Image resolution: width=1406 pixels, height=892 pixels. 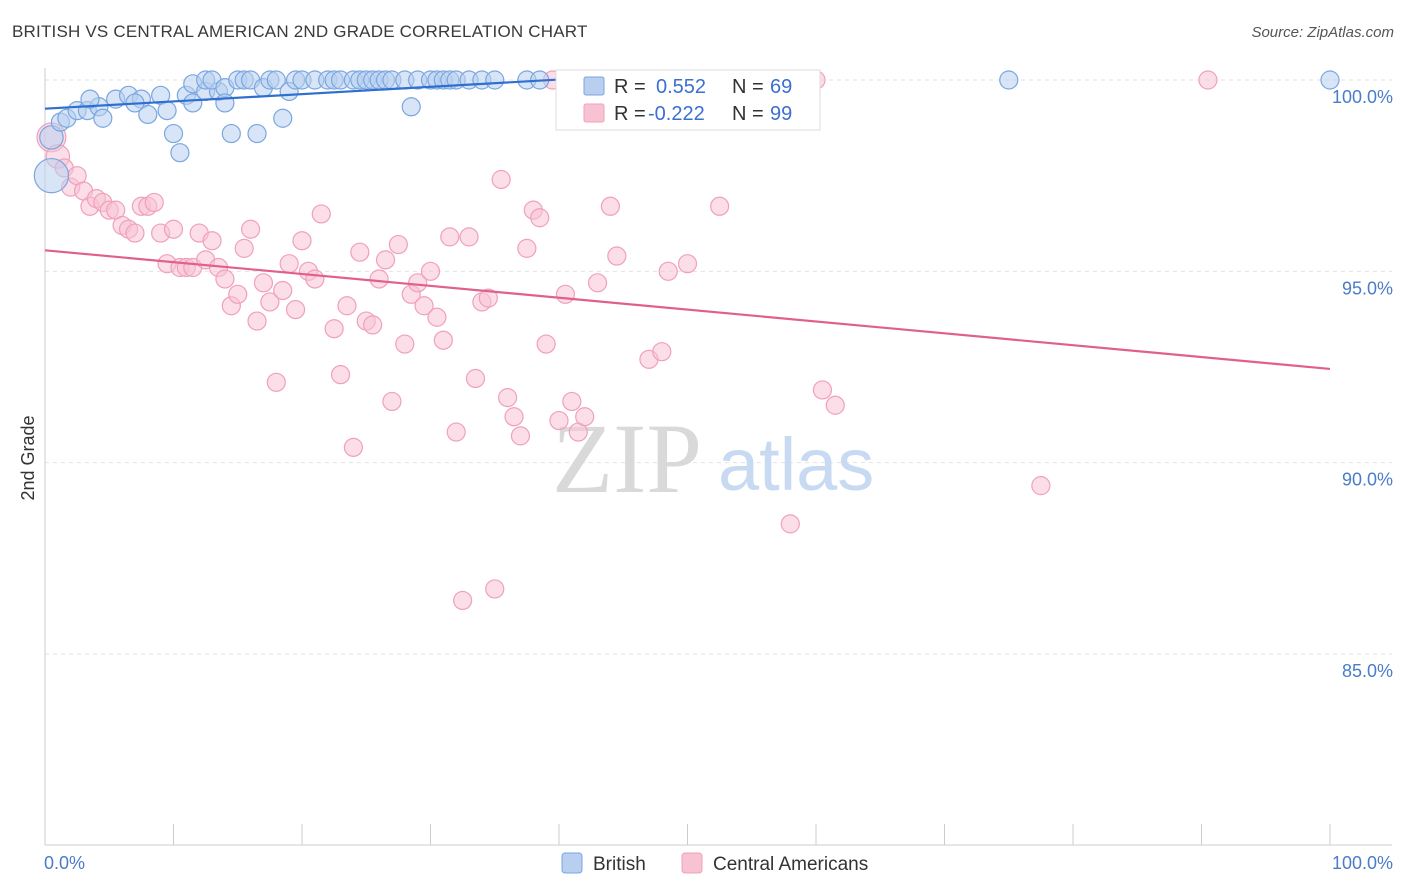 I want to click on legend-r-value-british: 0.552, so click(x=681, y=87).